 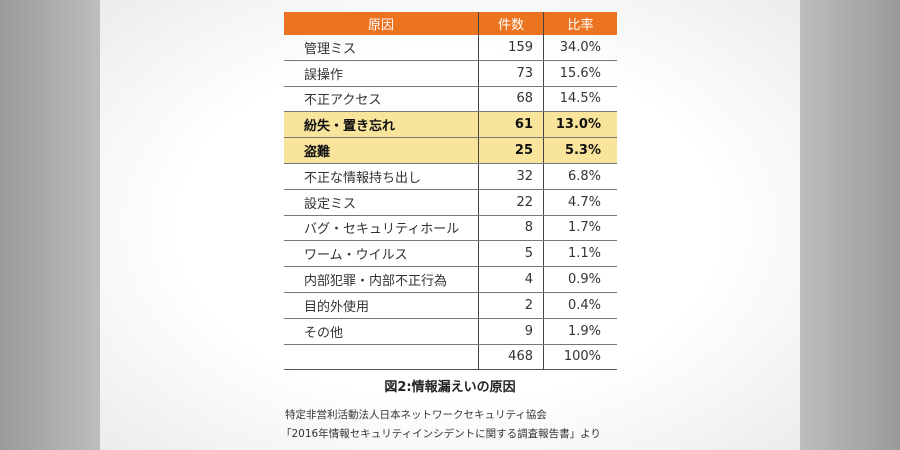 What do you see at coordinates (511, 150) in the screenshot?
I see `count-cell: 25` at bounding box center [511, 150].